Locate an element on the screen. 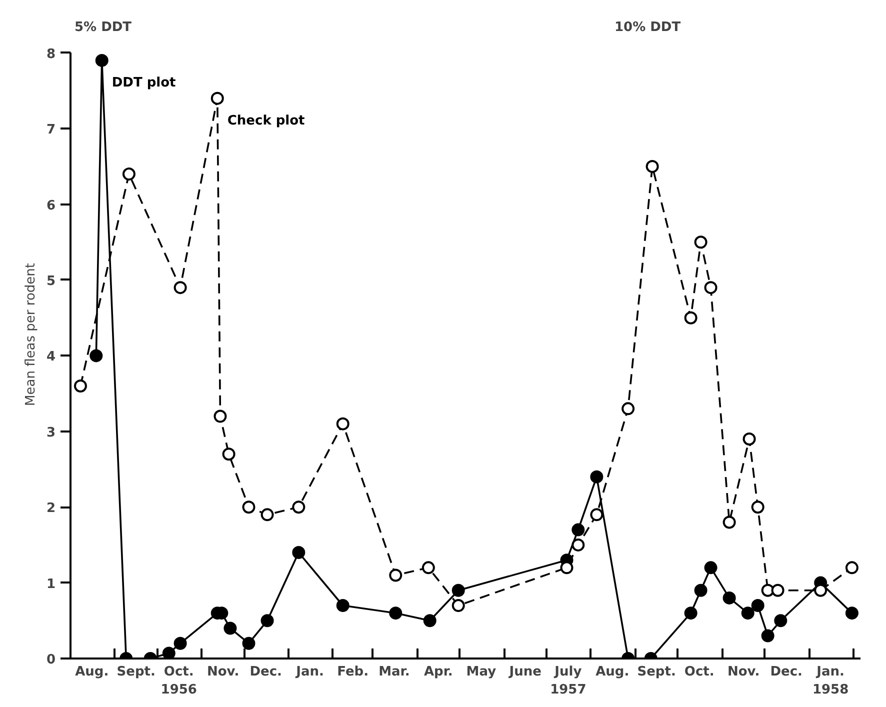  y-tick-label: 6 is located at coordinates (51, 206).